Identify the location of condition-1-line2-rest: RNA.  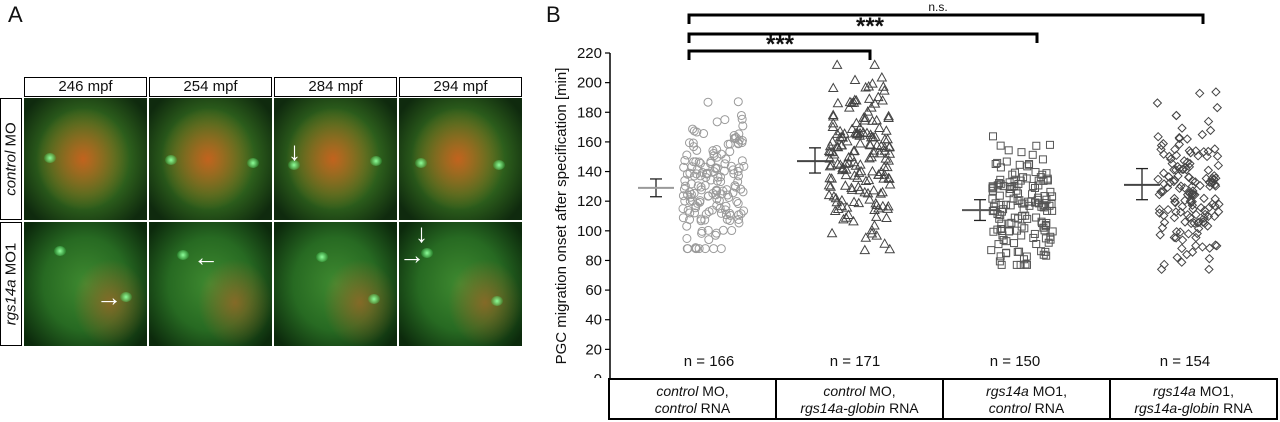
(713, 408).